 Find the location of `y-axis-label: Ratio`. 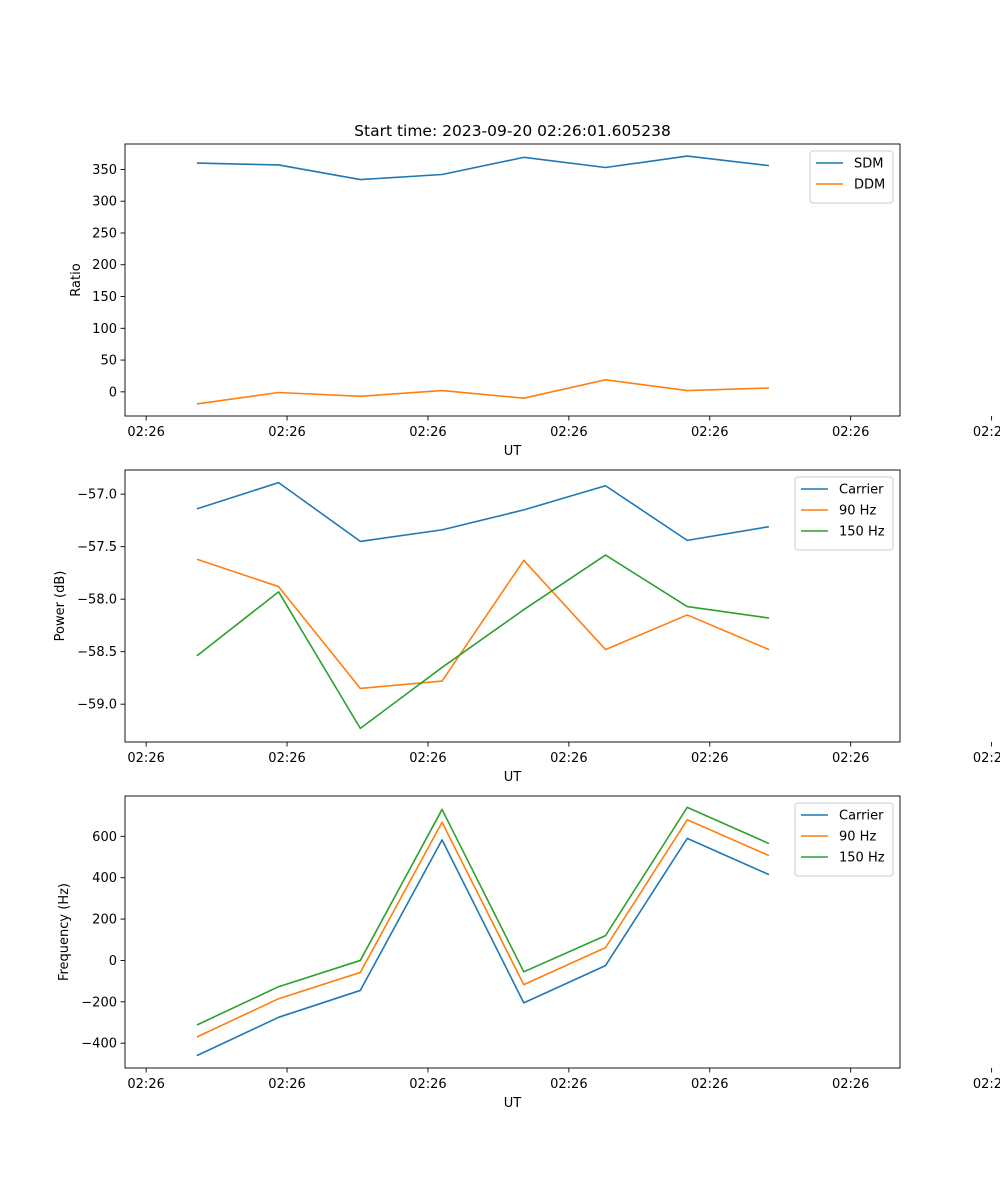

y-axis-label: Ratio is located at coordinates (76, 279).